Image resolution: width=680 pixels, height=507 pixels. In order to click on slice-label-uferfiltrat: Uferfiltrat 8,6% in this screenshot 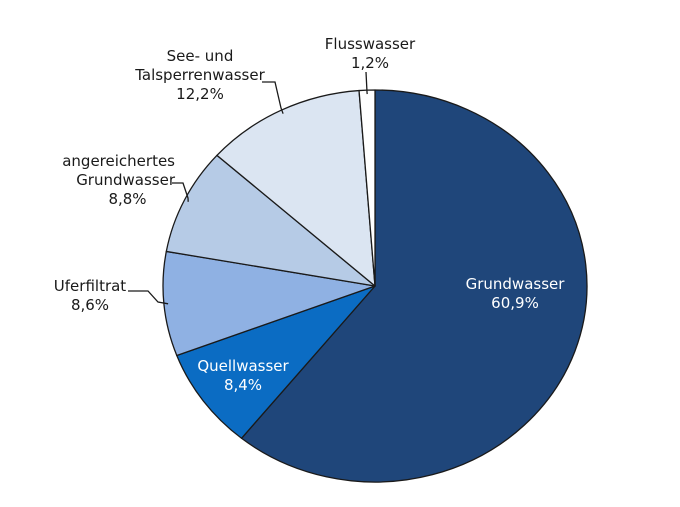, I will do `click(90, 296)`.